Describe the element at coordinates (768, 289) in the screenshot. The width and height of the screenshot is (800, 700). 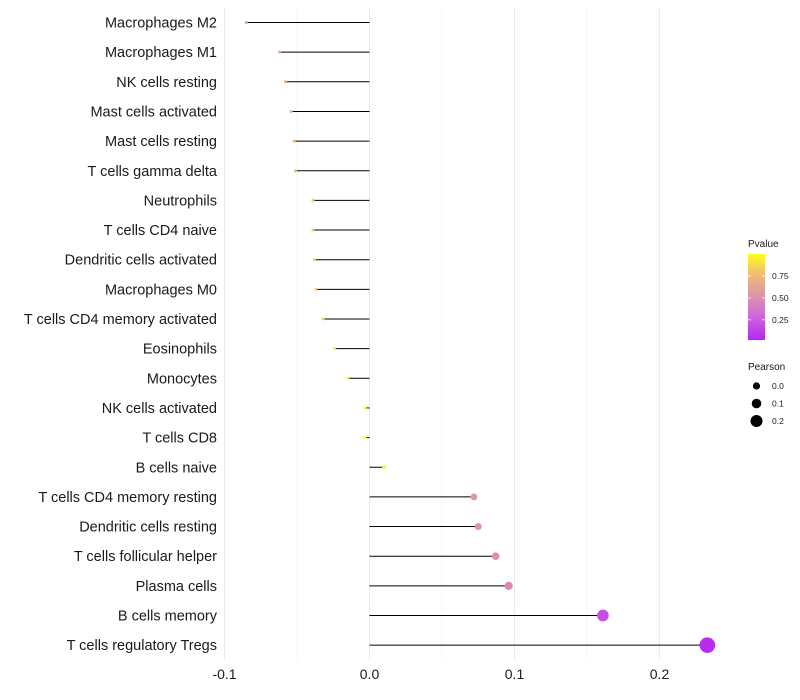
I see `pvalue-legend: Pvalue 0.75 0.50 0.25` at that location.